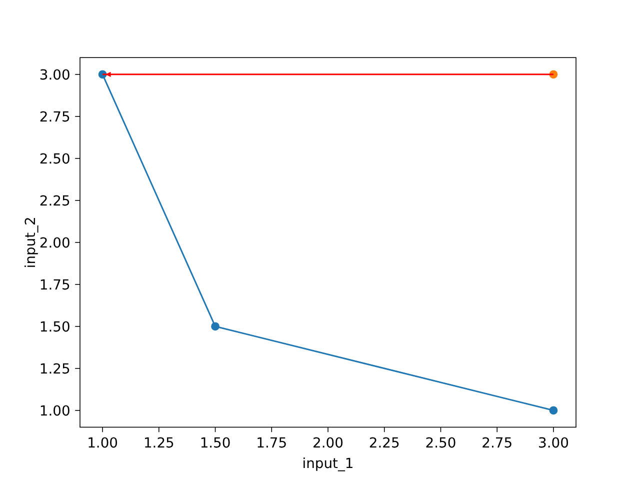 The height and width of the screenshot is (480, 640). Describe the element at coordinates (54, 411) in the screenshot. I see `y-tick-label: 1.00` at that location.